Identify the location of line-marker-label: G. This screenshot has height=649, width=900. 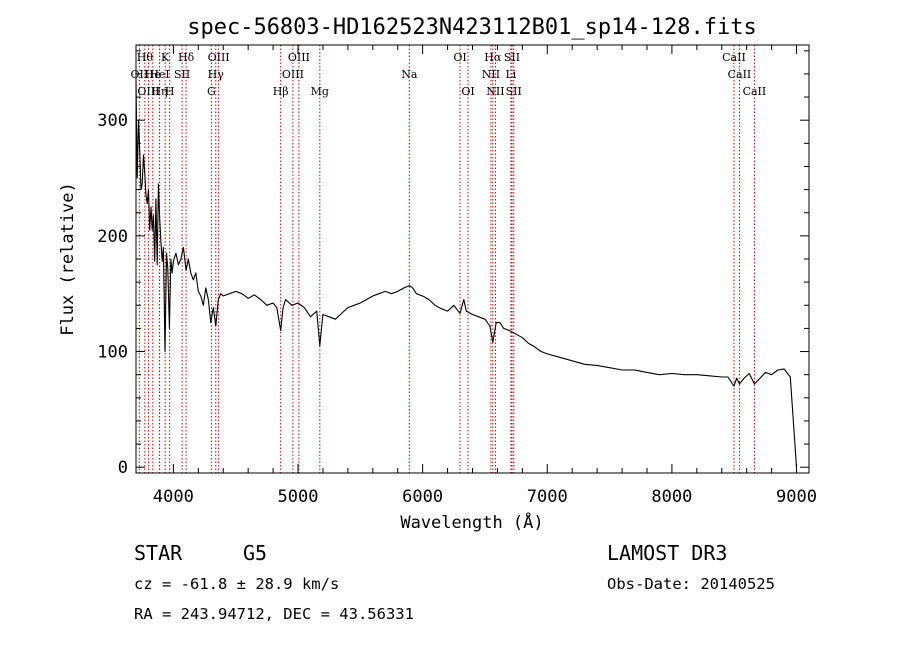
(211, 91).